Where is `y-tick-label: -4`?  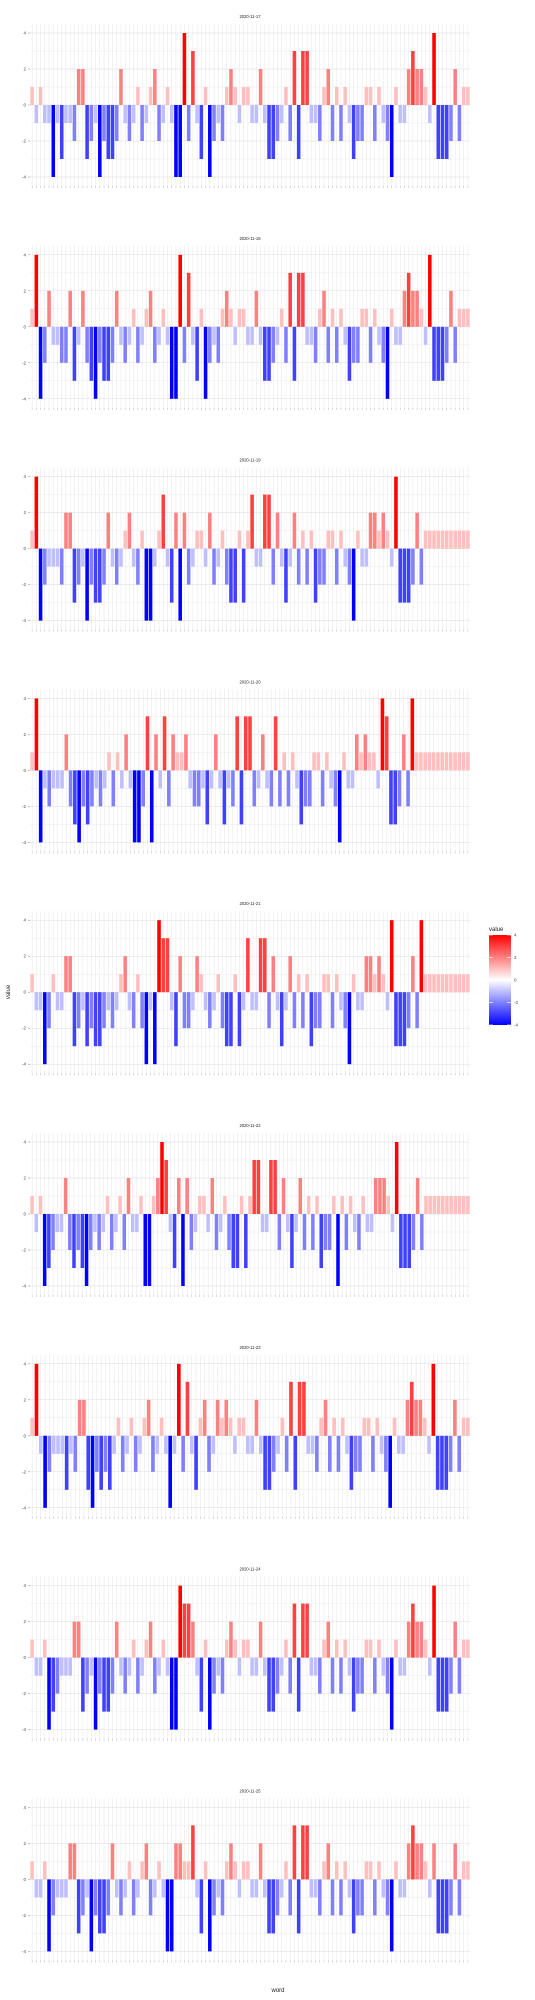
y-tick-label: -4 is located at coordinates (24, 842).